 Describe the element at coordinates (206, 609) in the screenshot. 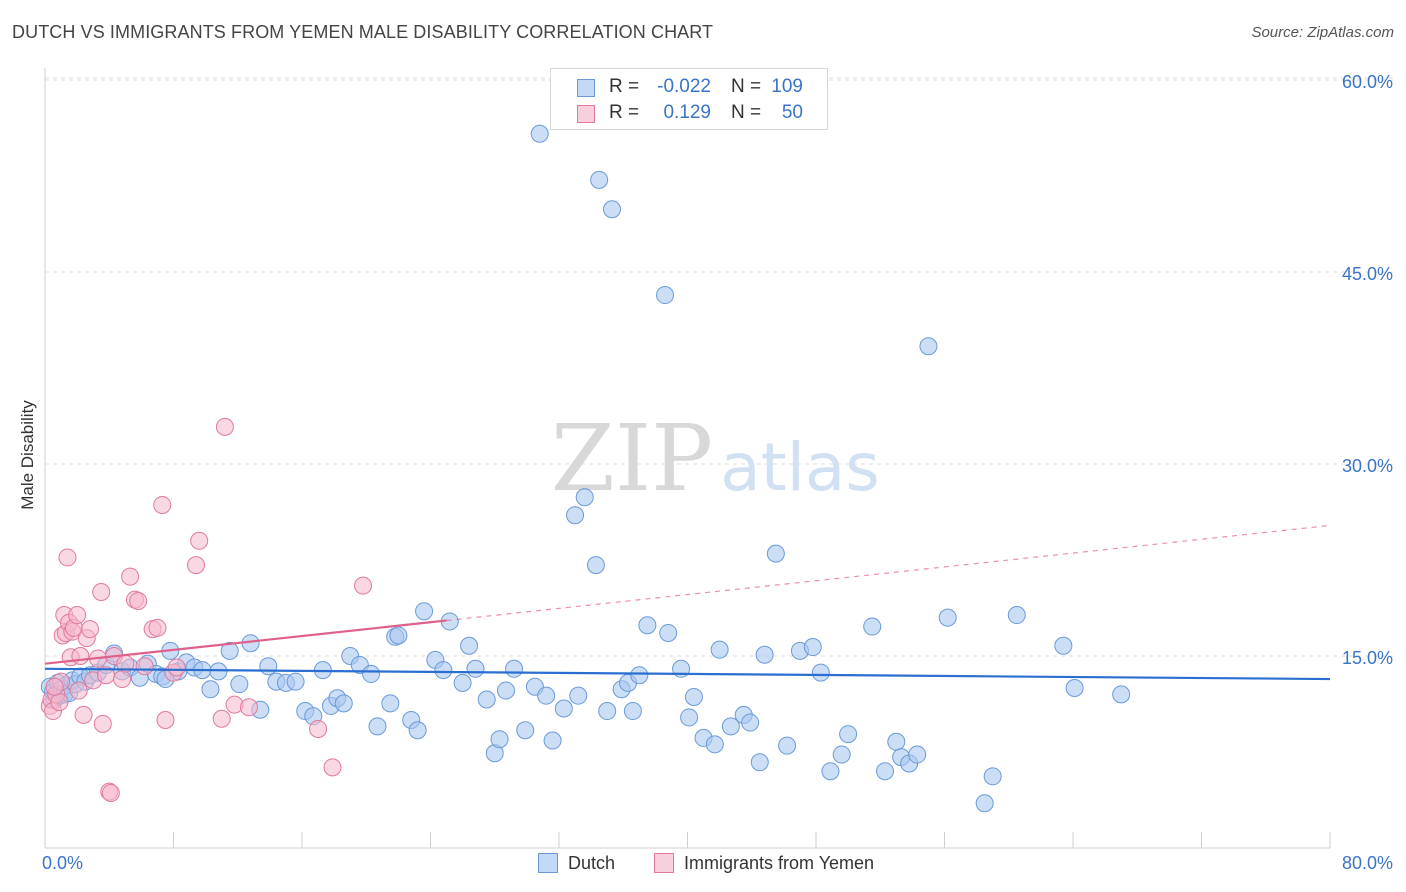

I see `yemen-points` at that location.